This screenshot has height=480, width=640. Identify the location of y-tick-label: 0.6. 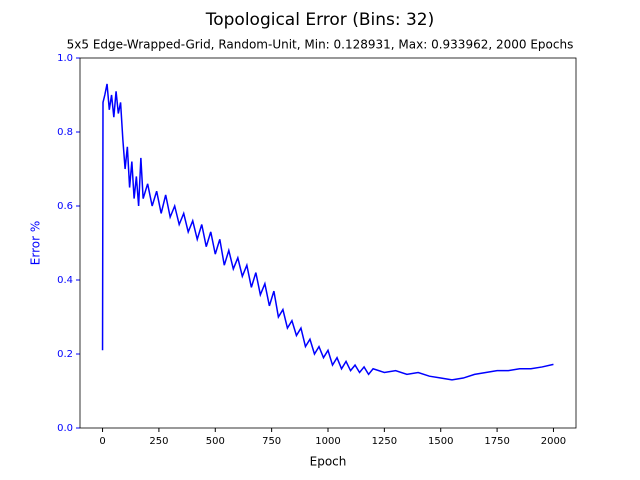
(65, 206).